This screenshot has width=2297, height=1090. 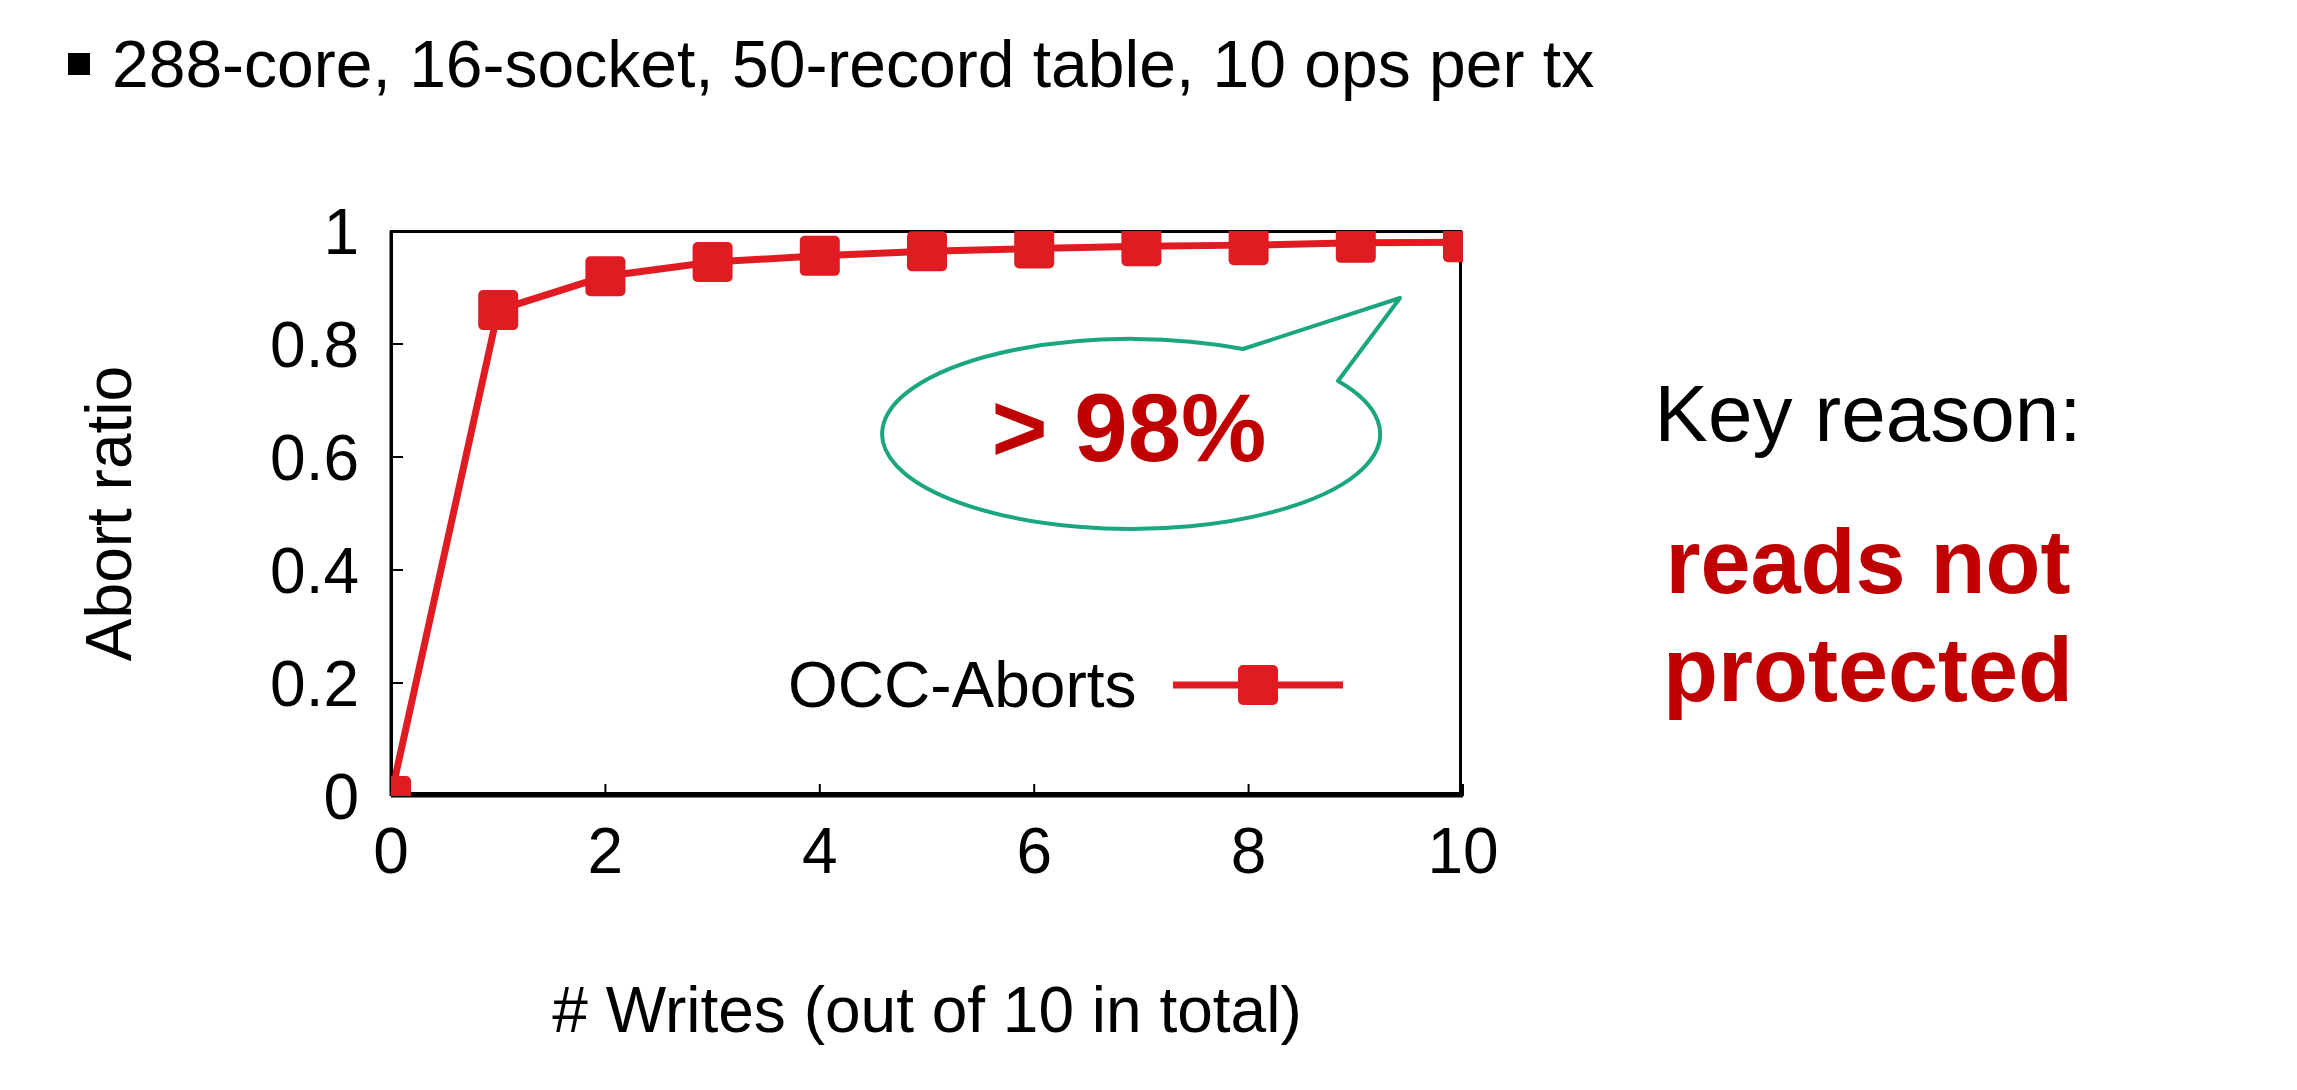 I want to click on y-tick-label: 1, so click(x=341, y=231).